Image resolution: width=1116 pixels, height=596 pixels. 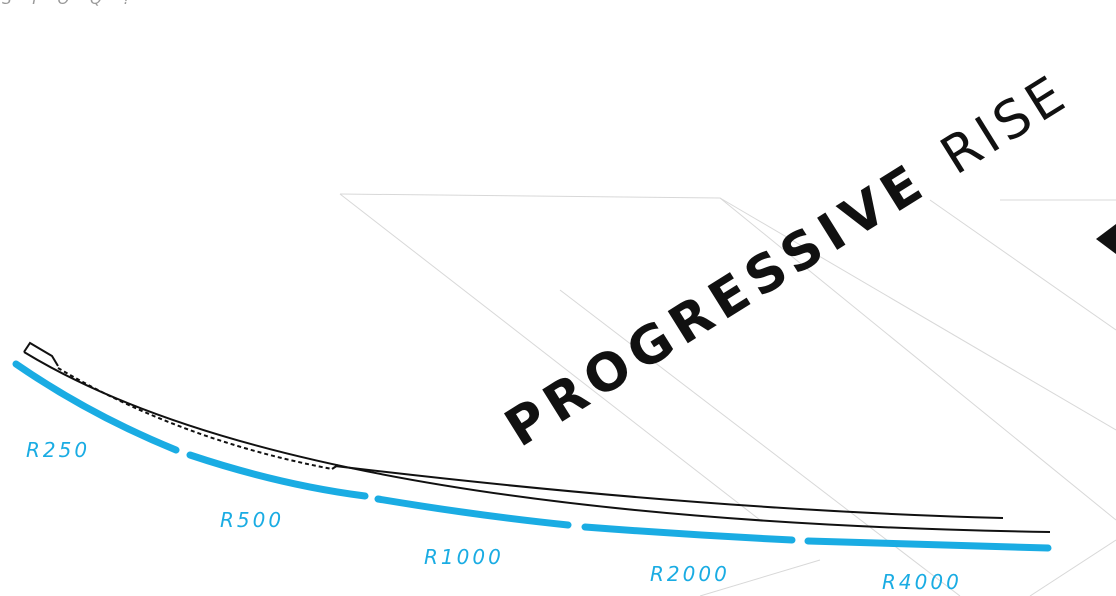 I want to click on radius-label-r250: R250, so click(x=58, y=450).